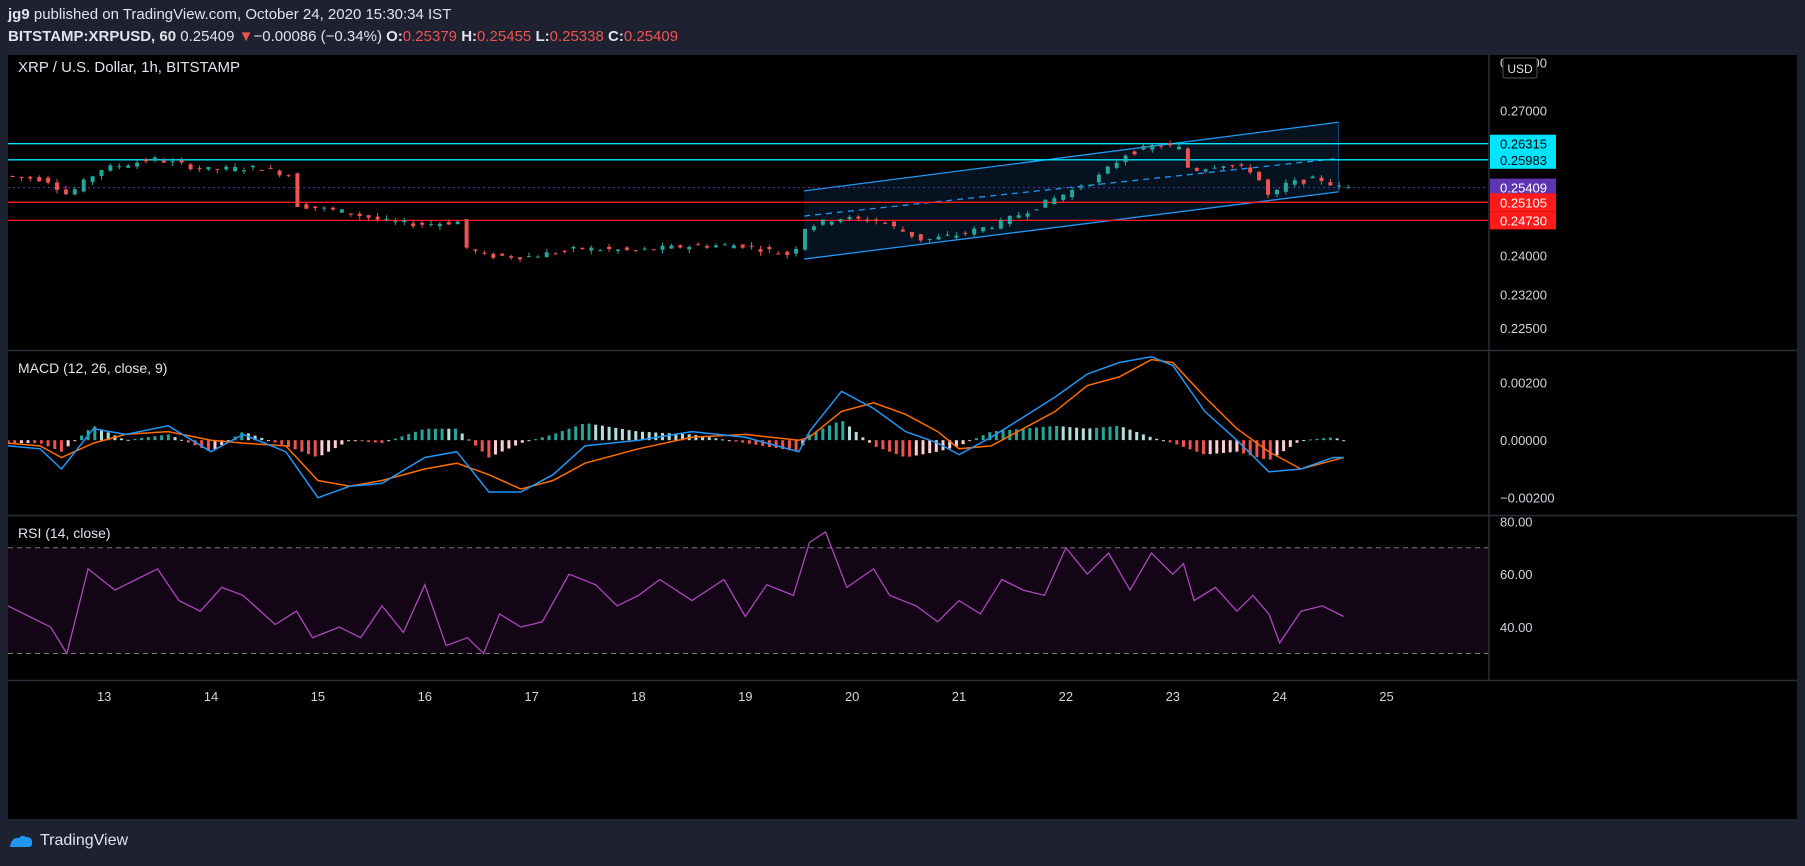  Describe the element at coordinates (1520, 68) in the screenshot. I see `currency-button: USD` at that location.